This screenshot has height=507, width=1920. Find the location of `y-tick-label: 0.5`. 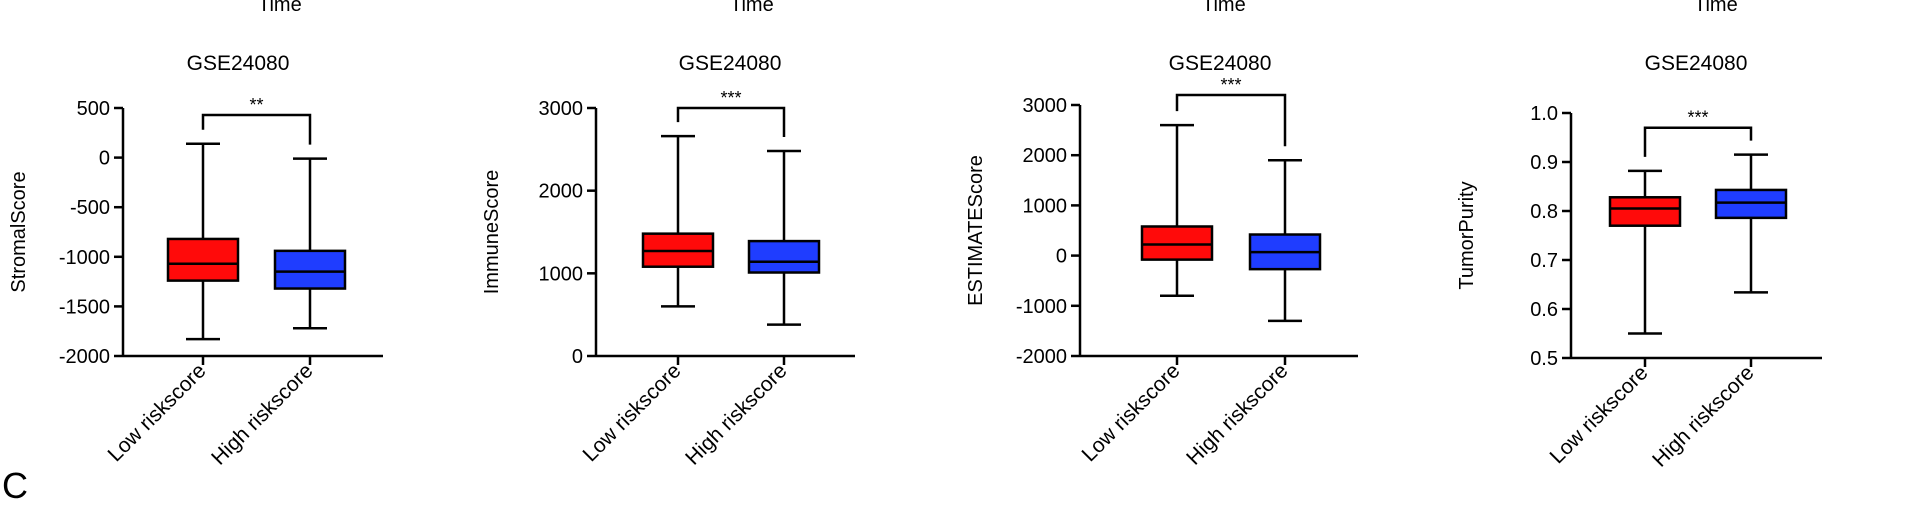

y-tick-label: 0.5 is located at coordinates (1544, 359).